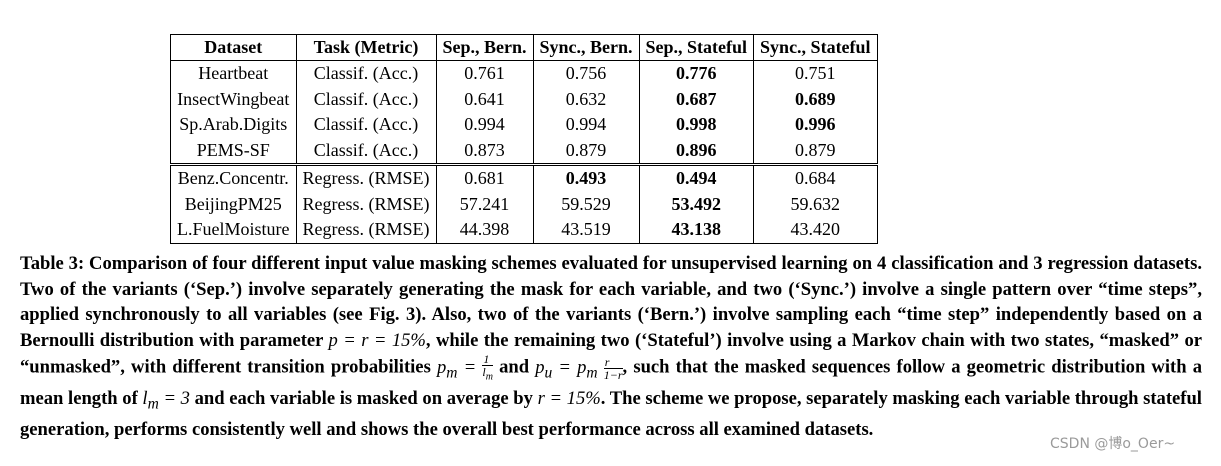 The height and width of the screenshot is (466, 1221). What do you see at coordinates (484, 230) in the screenshot?
I see `value-cell: 44.398` at bounding box center [484, 230].